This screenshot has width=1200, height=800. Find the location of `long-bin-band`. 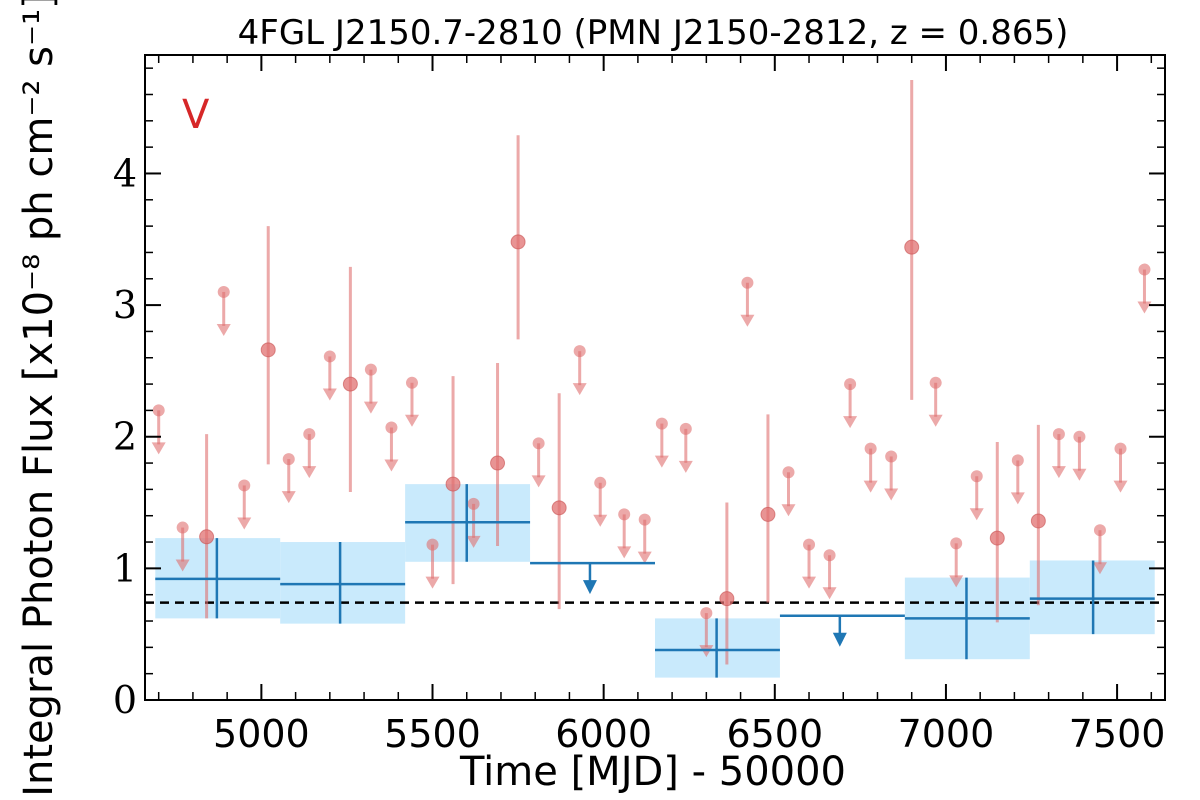

long-bin-band is located at coordinates (343, 583).